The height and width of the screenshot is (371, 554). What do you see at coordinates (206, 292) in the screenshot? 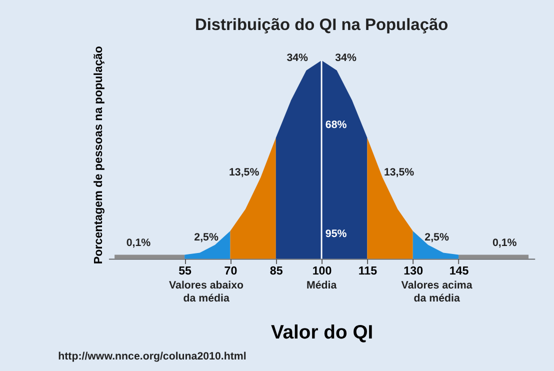
I see `text: Valores abaixo da média` at bounding box center [206, 292].